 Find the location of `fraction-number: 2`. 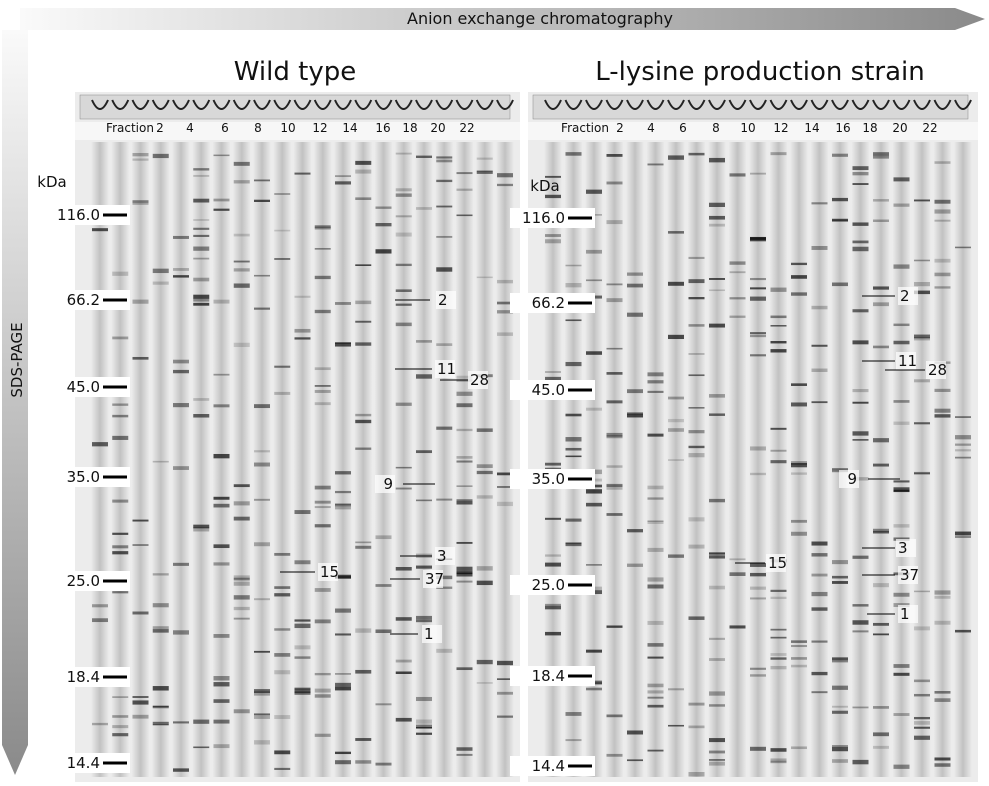

fraction-number: 2 is located at coordinates (620, 128).